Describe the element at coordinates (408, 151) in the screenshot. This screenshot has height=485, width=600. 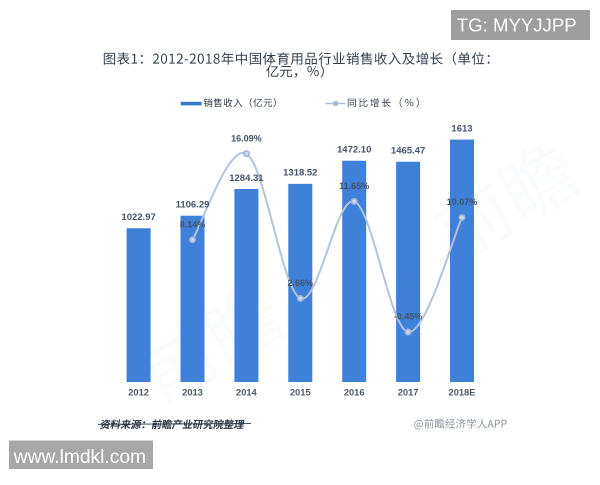
I see `svg-text: 1465.47` at that location.